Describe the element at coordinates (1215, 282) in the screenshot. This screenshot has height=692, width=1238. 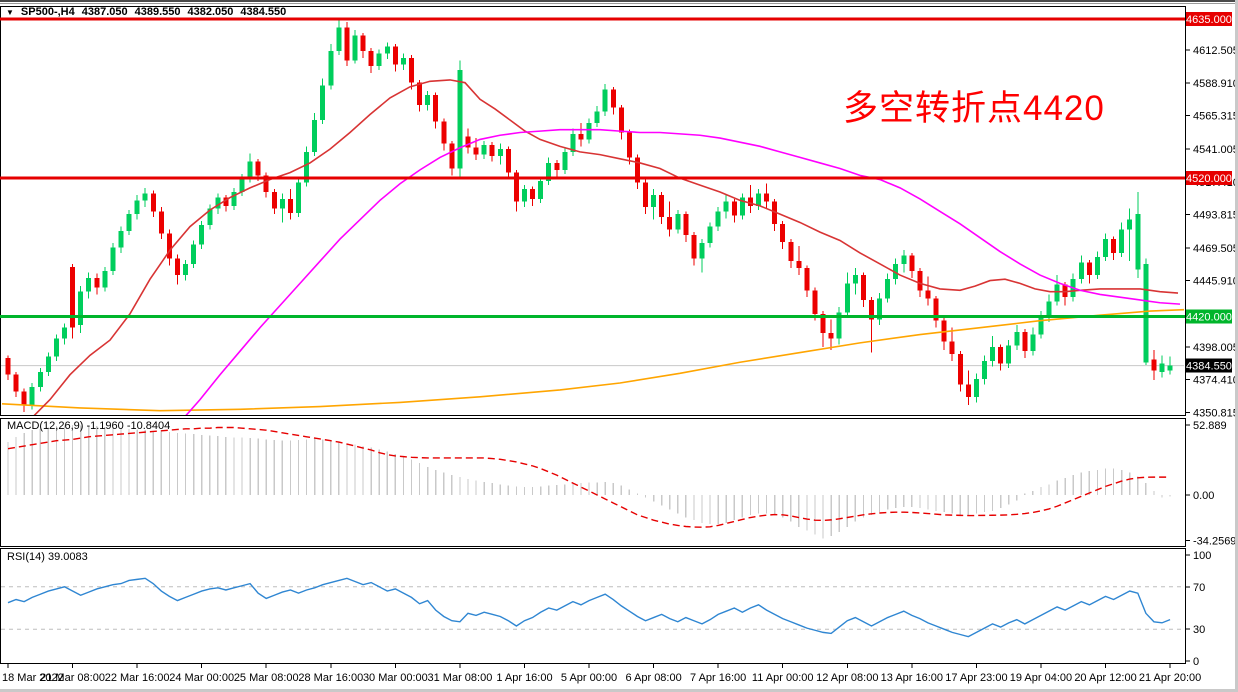
I see `svg-text: 4445.910` at that location.